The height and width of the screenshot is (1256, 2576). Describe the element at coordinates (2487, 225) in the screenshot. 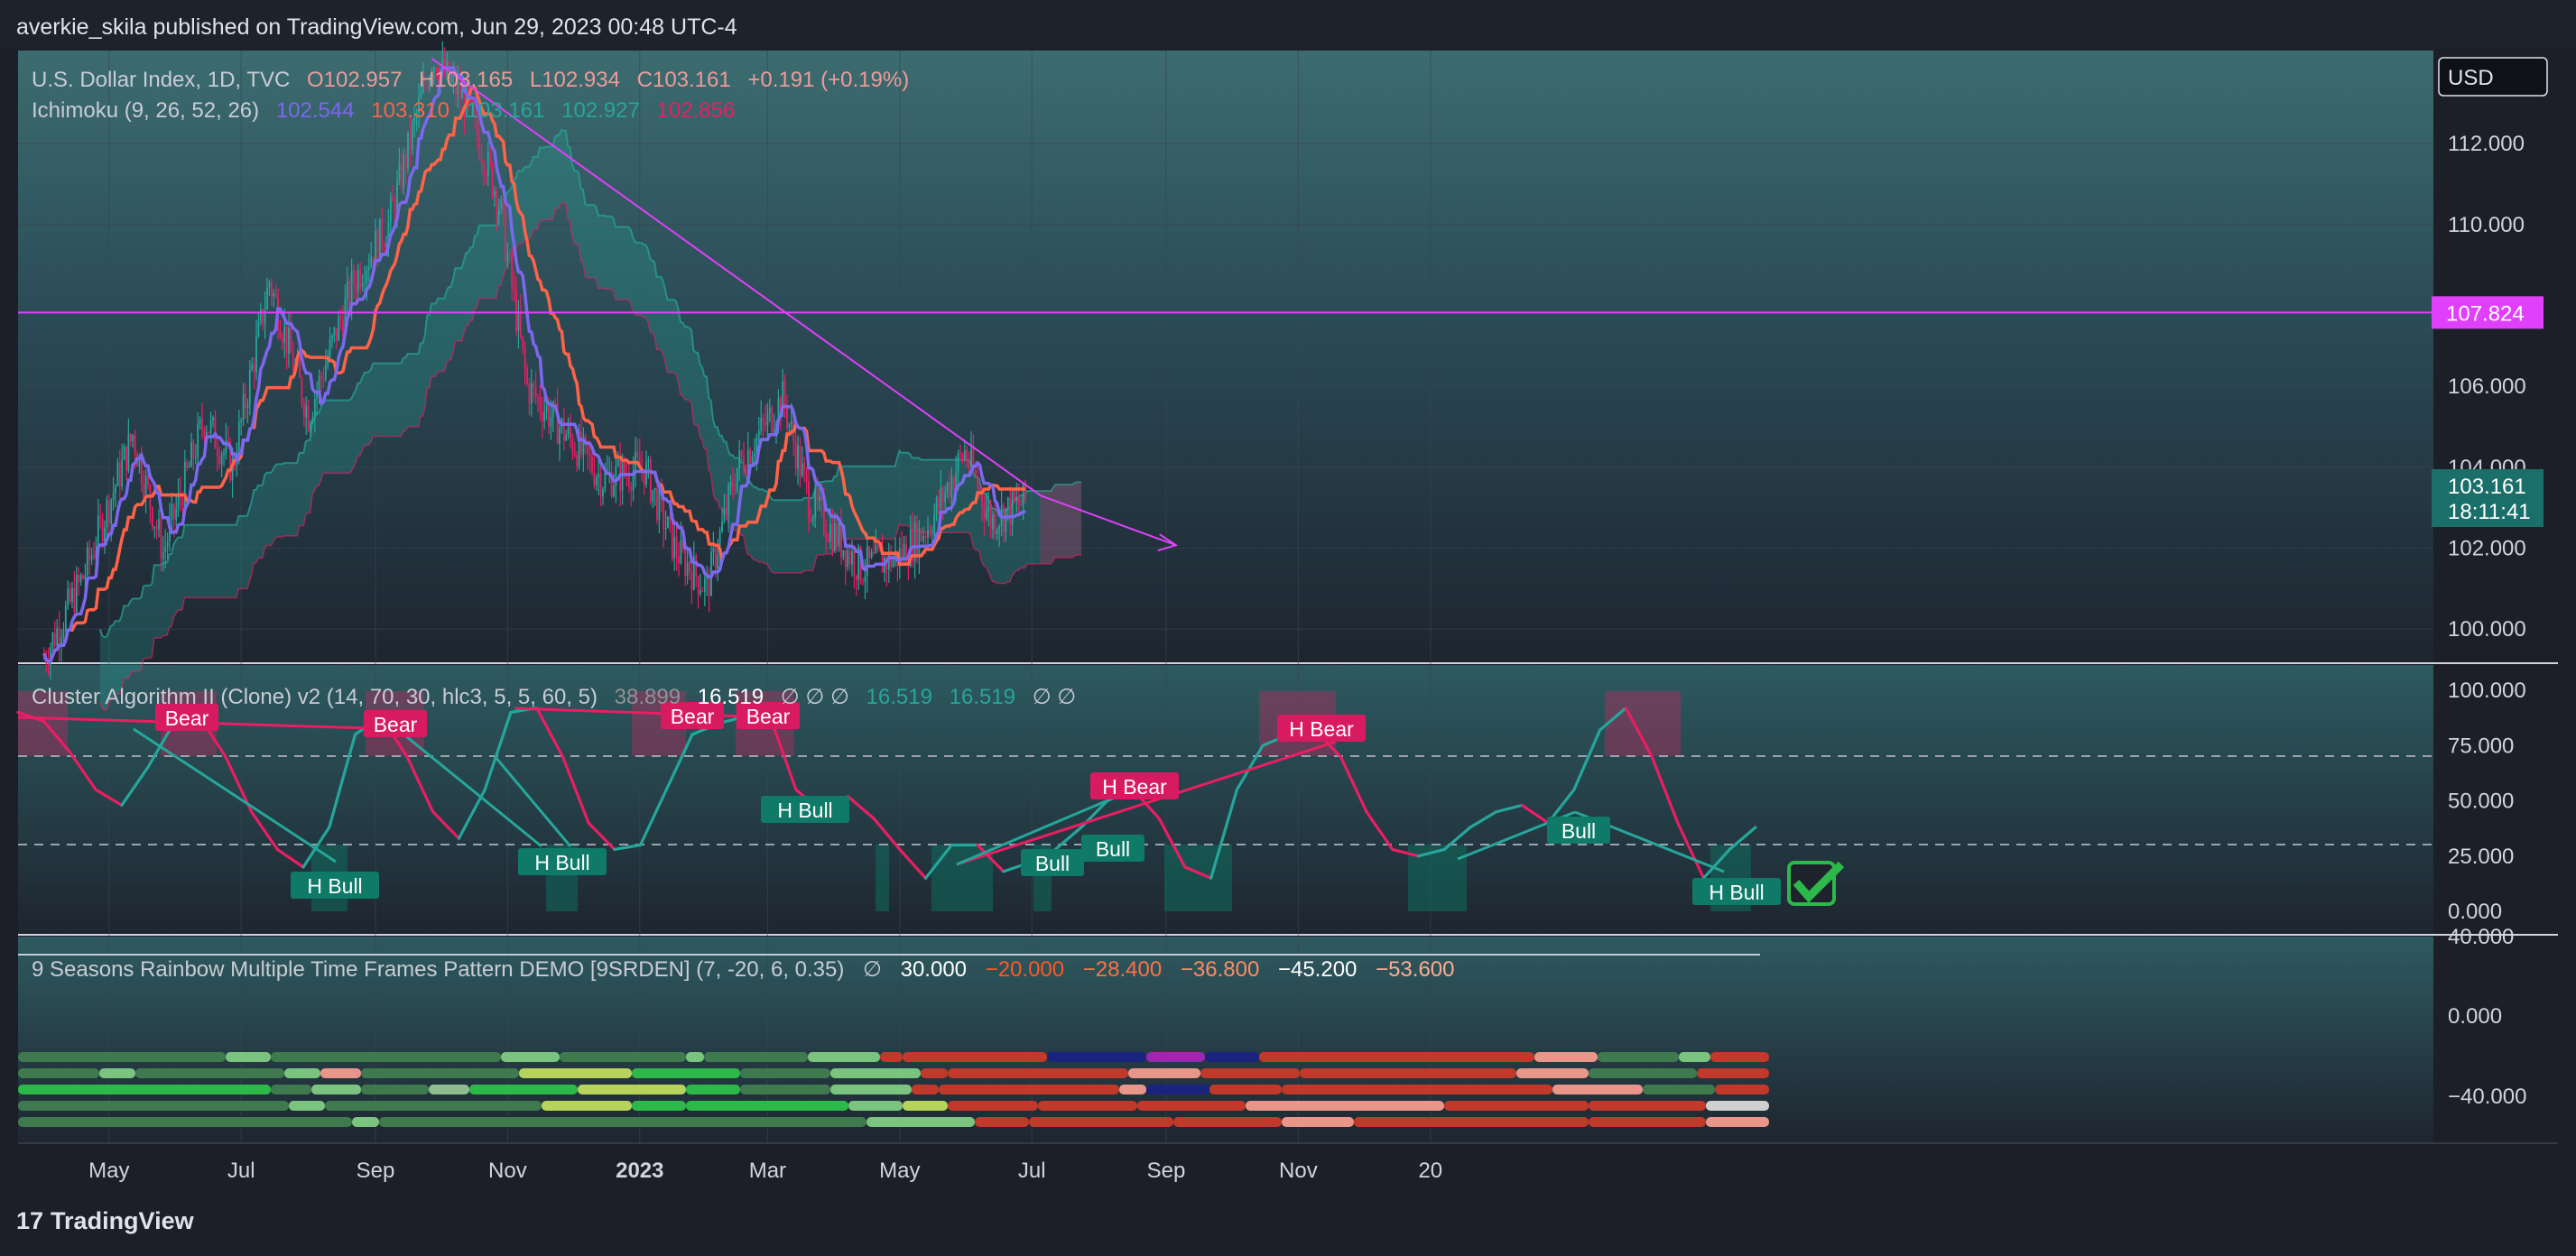

I see `price-tick-label: 110.000` at that location.